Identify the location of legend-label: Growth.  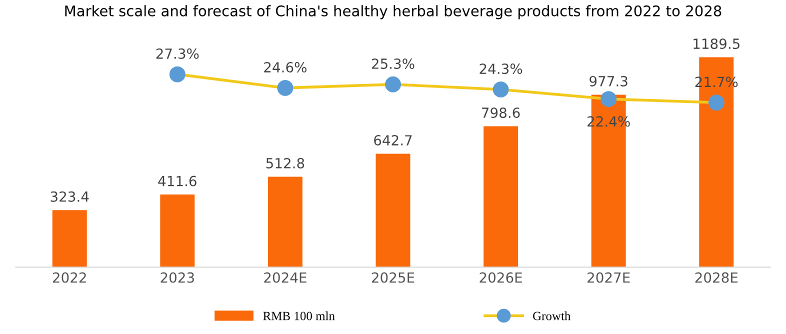
(552, 315).